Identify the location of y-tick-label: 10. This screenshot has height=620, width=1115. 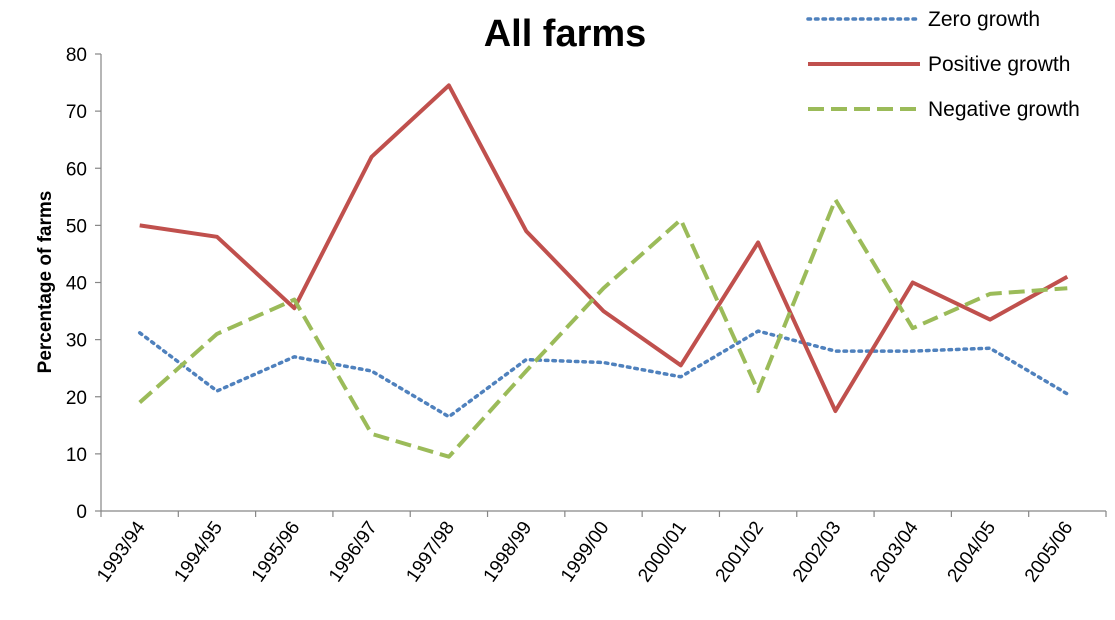
(76, 455).